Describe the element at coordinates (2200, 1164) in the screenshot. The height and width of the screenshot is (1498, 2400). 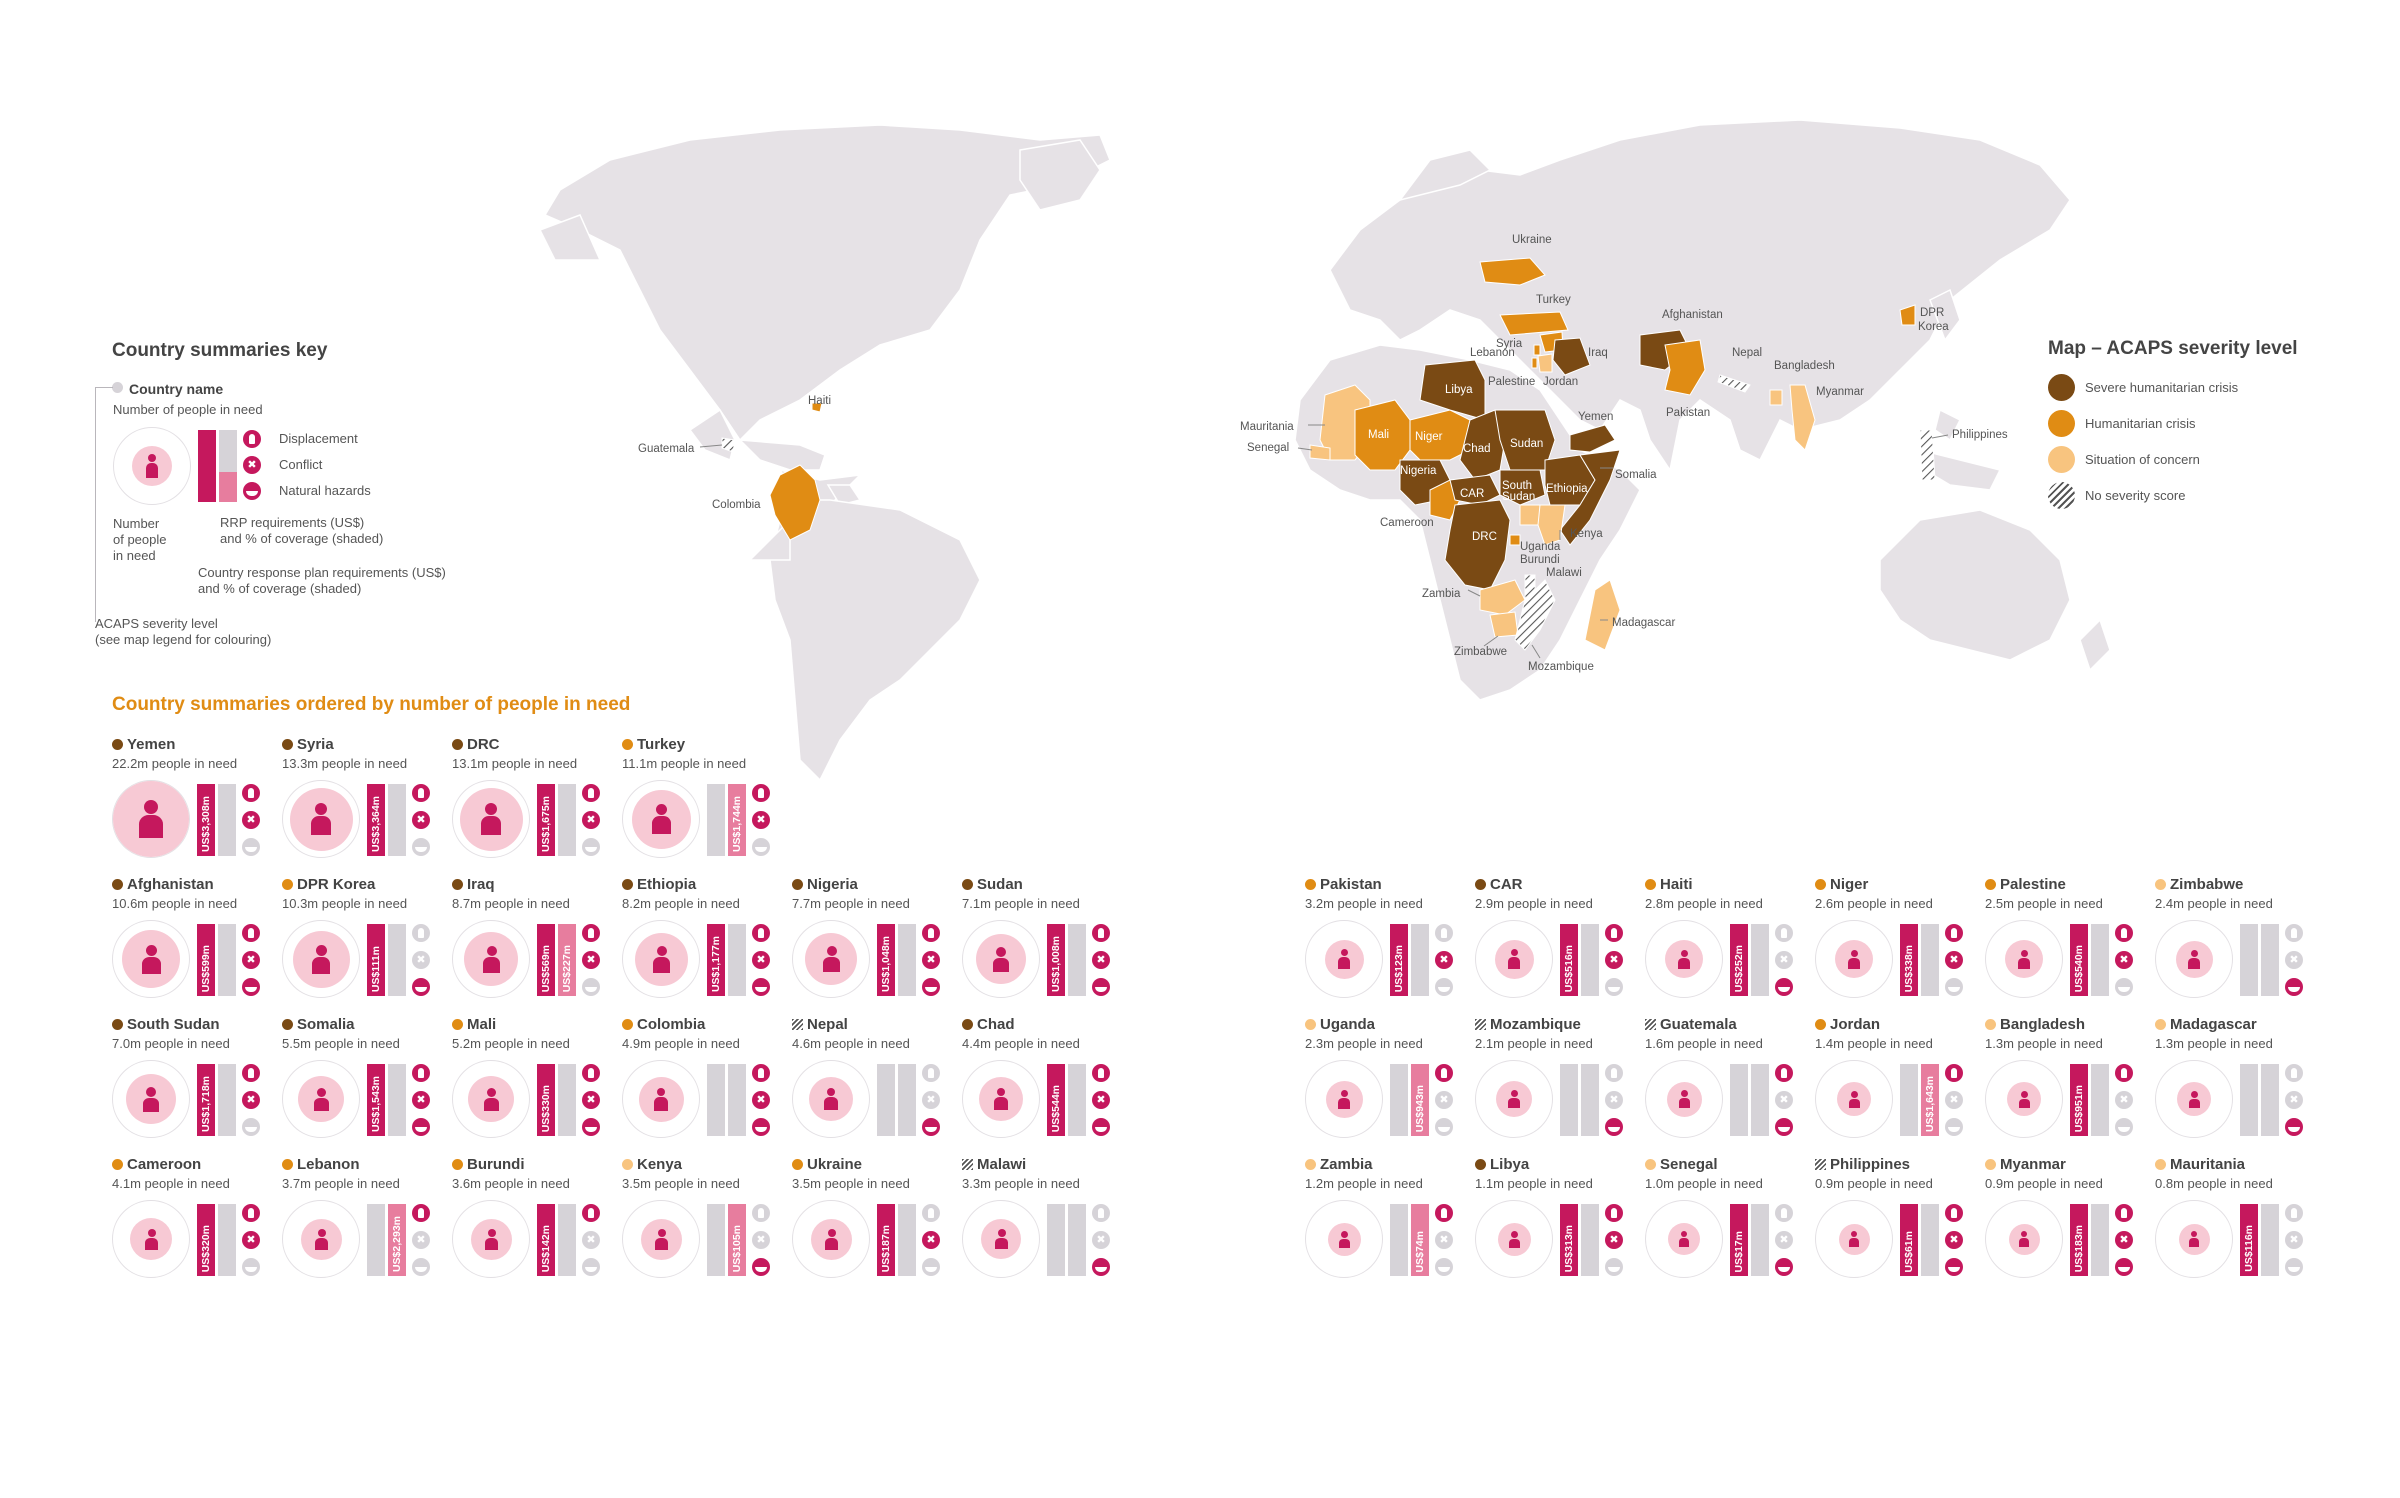
I see `country-name: Mauritania` at that location.